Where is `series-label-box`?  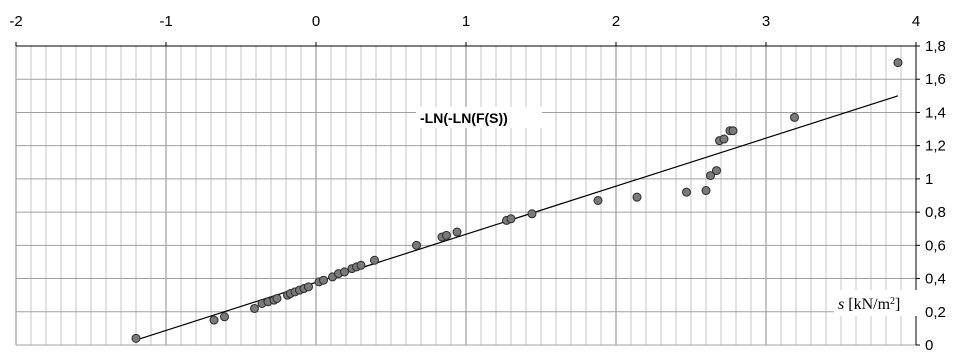 series-label-box is located at coordinates (479, 117).